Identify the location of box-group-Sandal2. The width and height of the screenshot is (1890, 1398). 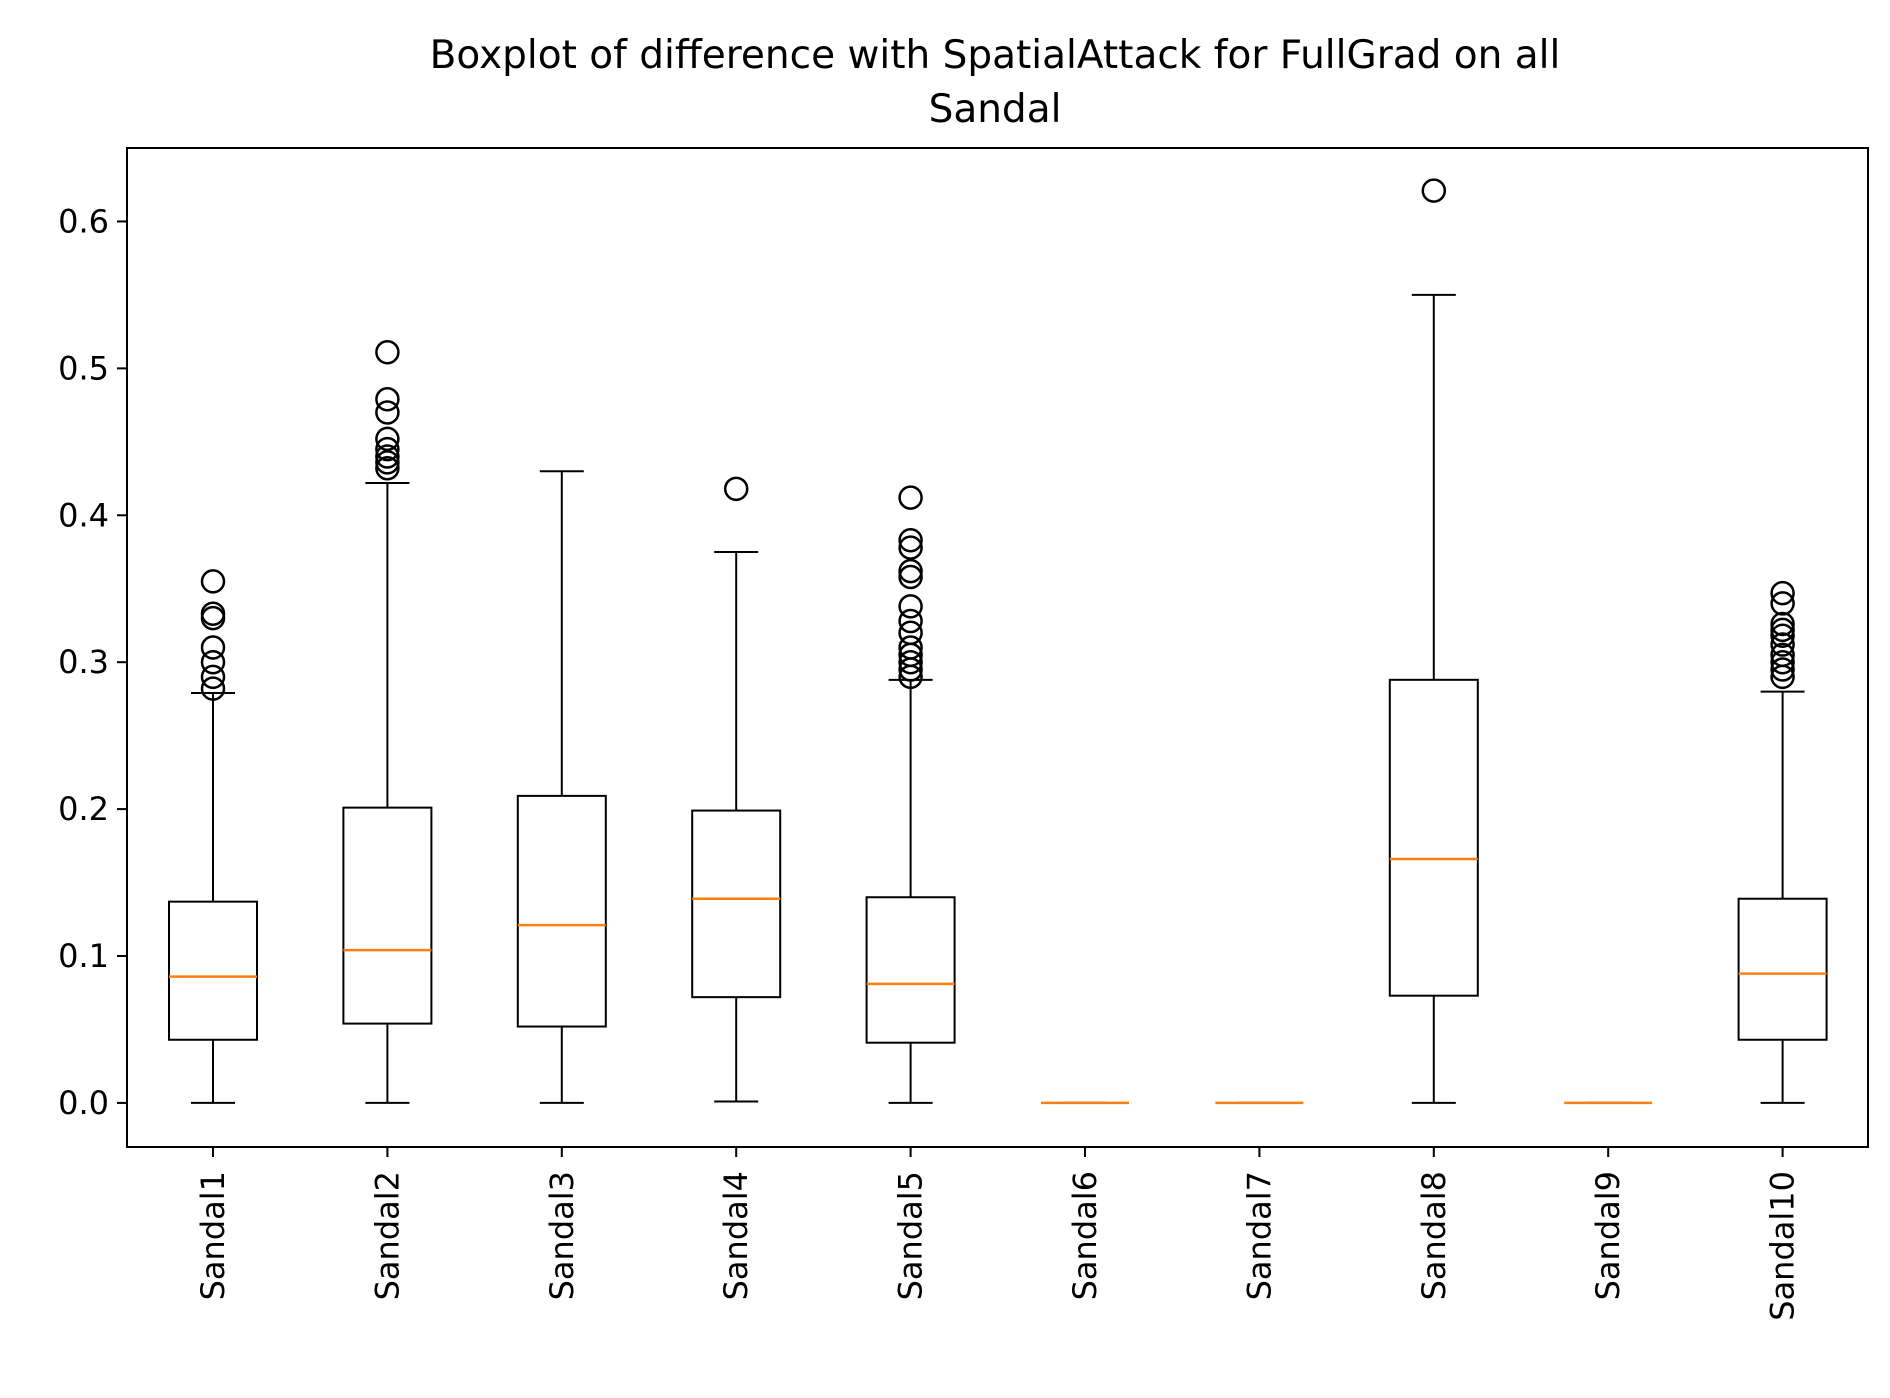
(387, 721).